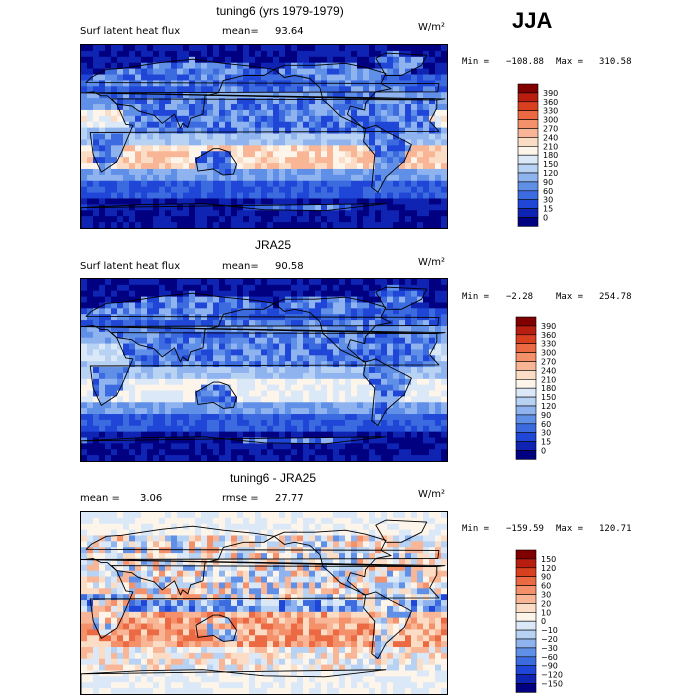 The height and width of the screenshot is (700, 700). What do you see at coordinates (546, 442) in the screenshot?
I see `panel2-colorbar-tick-label: 15` at bounding box center [546, 442].